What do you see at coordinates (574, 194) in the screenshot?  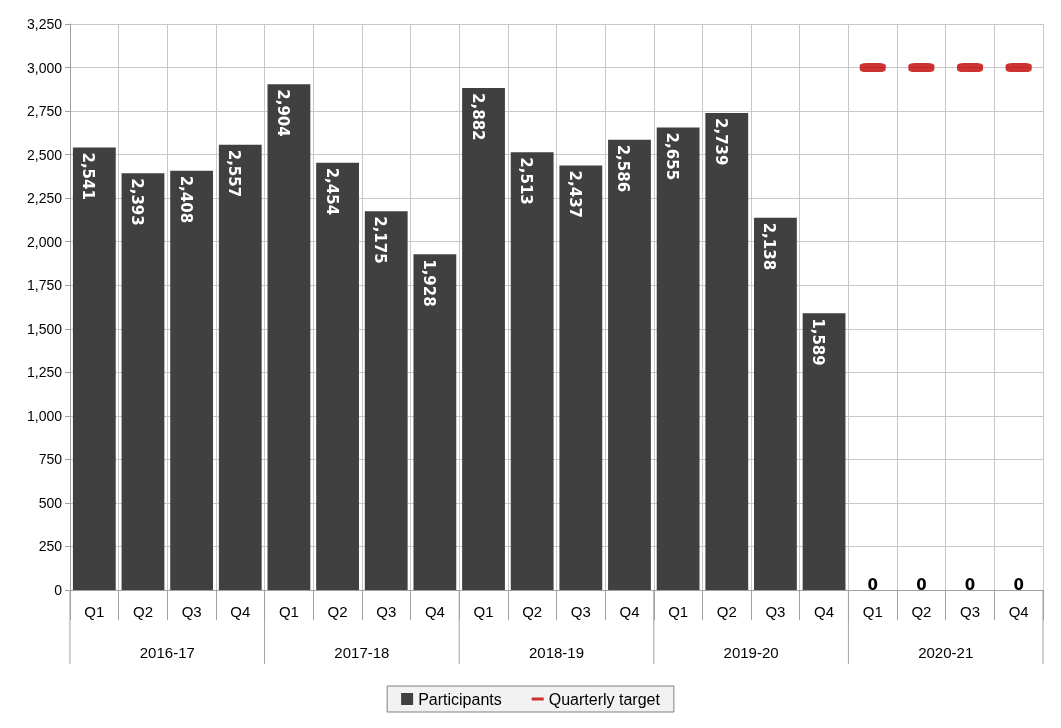 I see `data-label: 2,437` at bounding box center [574, 194].